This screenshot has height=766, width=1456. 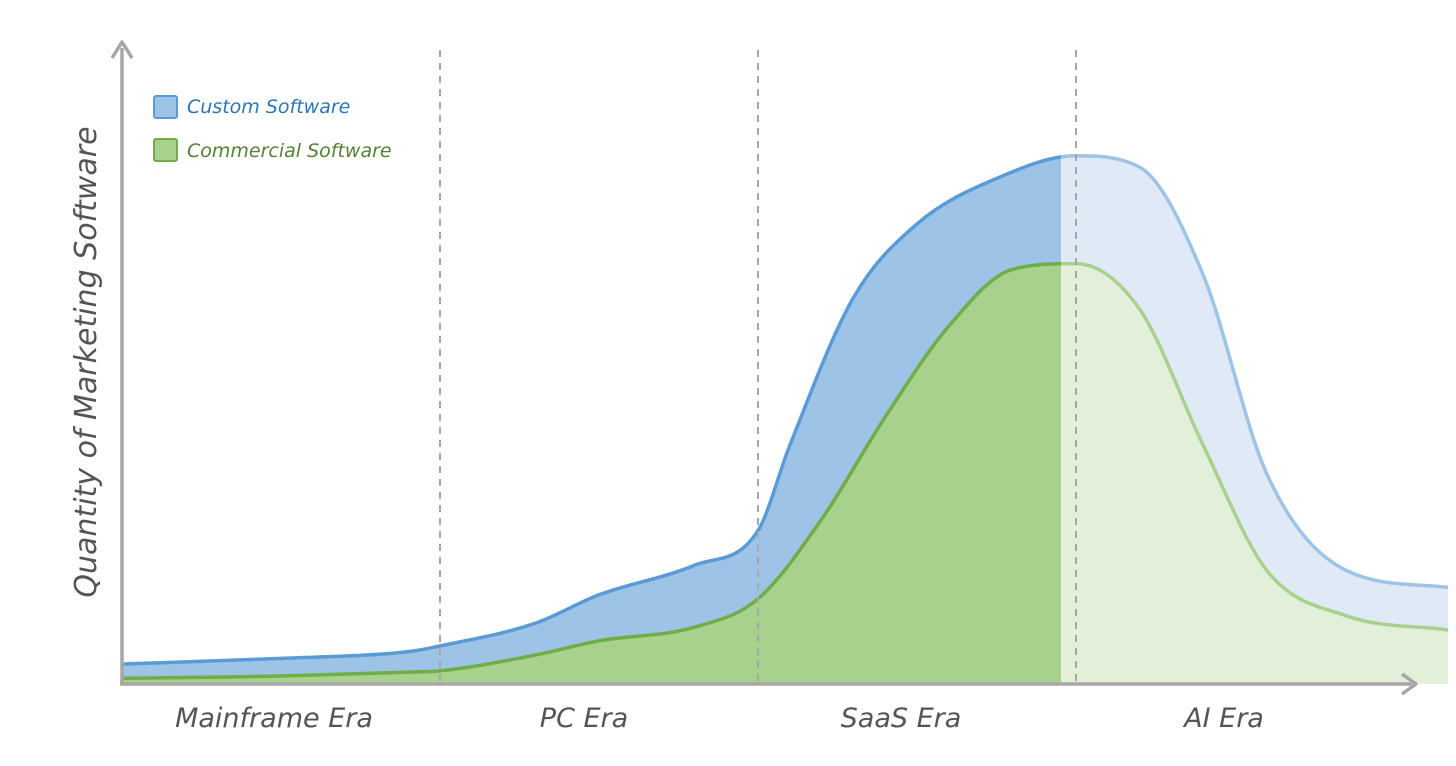 I want to click on era-label-ai: AI Era, so click(x=1223, y=718).